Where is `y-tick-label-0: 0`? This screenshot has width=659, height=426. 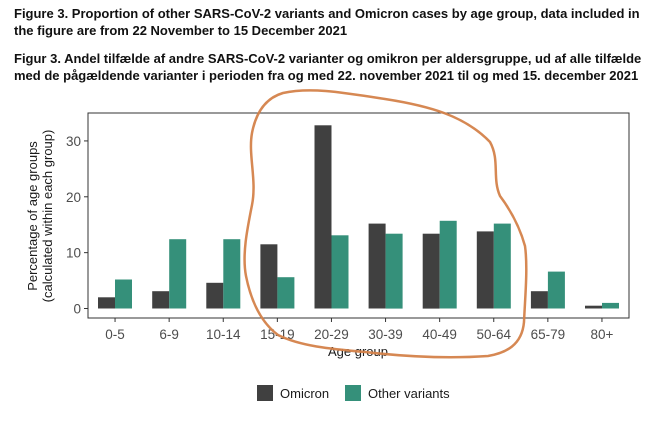
y-tick-label-0: 0 is located at coordinates (77, 309).